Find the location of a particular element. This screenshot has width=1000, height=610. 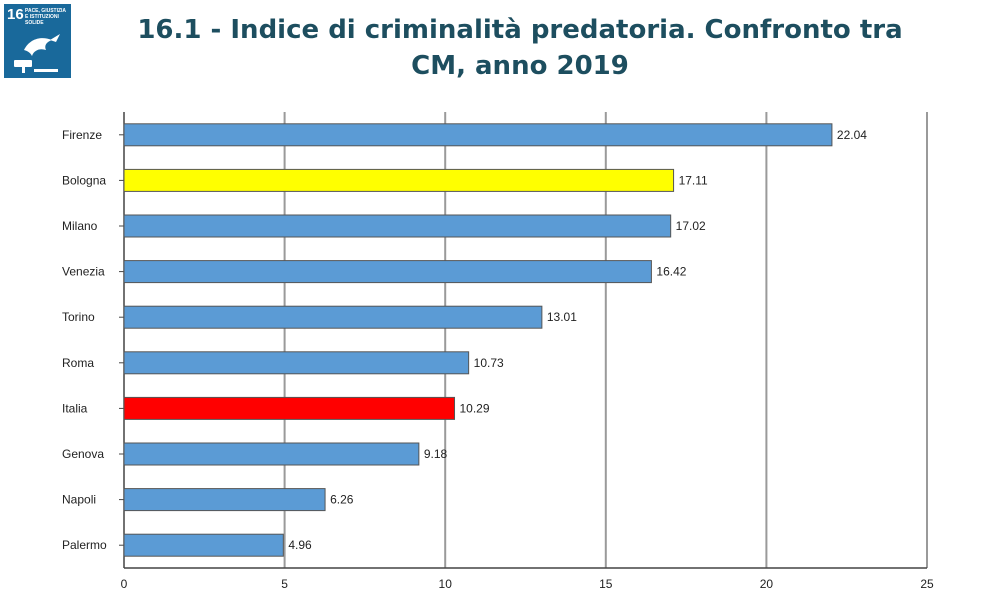

x-tick-label: 10 is located at coordinates (446, 584).